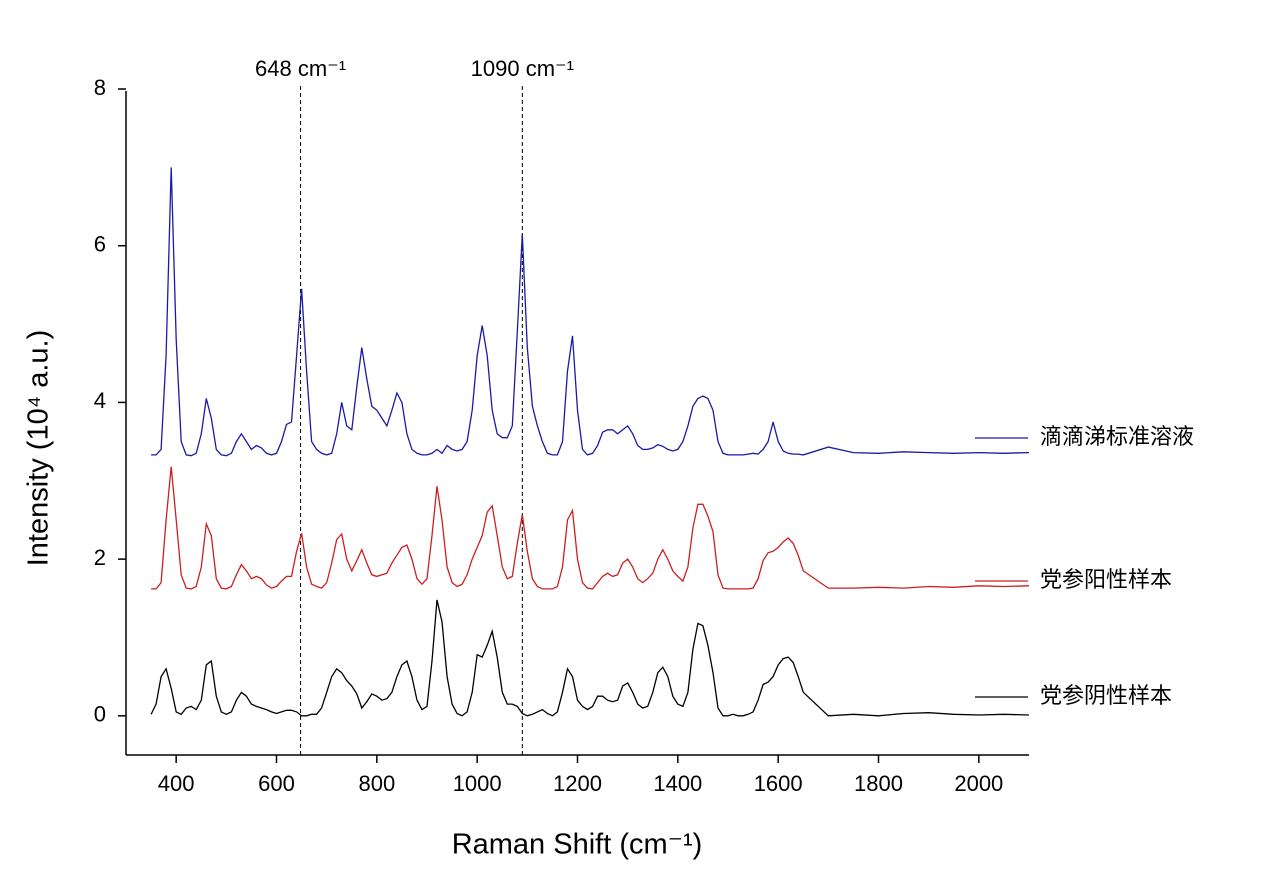  Describe the element at coordinates (376, 783) in the screenshot. I see `x-tick-label: 800` at that location.